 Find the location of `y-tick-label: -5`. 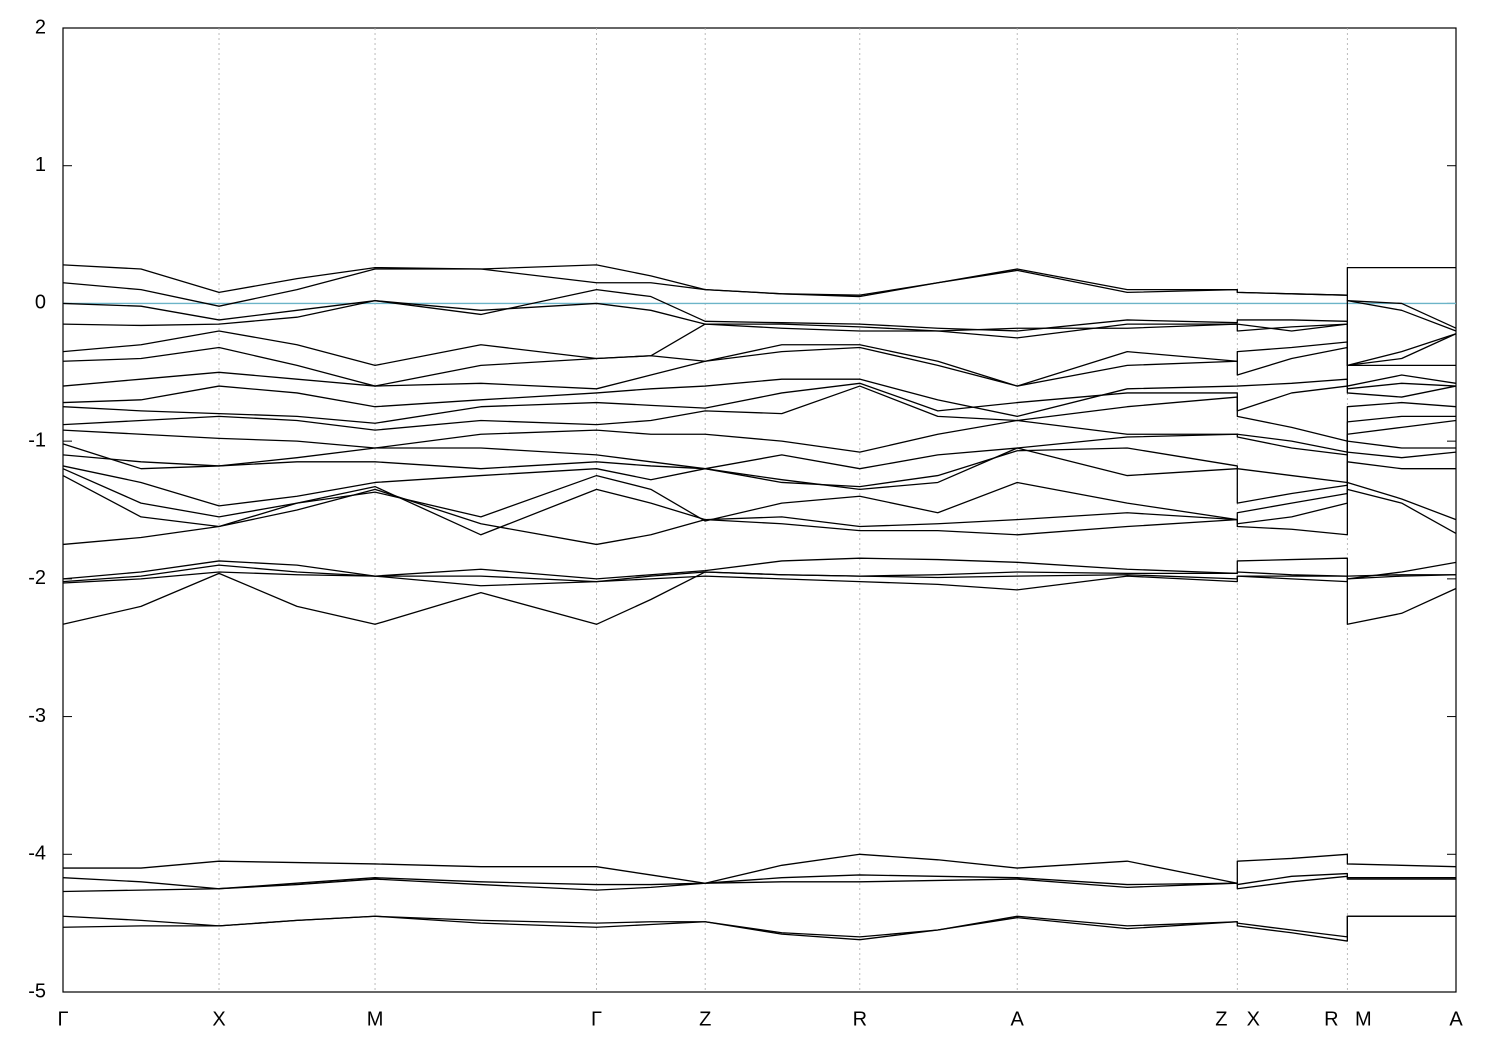

y-tick-label: -5 is located at coordinates (37, 991).